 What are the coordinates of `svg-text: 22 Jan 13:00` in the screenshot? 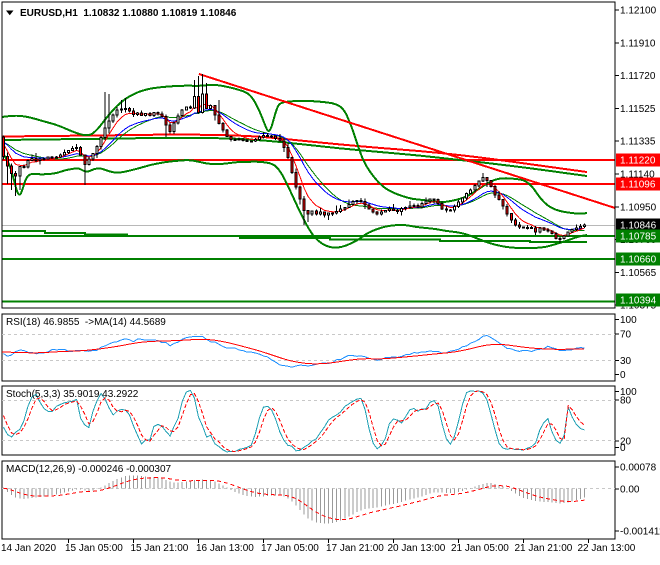 It's located at (607, 548).